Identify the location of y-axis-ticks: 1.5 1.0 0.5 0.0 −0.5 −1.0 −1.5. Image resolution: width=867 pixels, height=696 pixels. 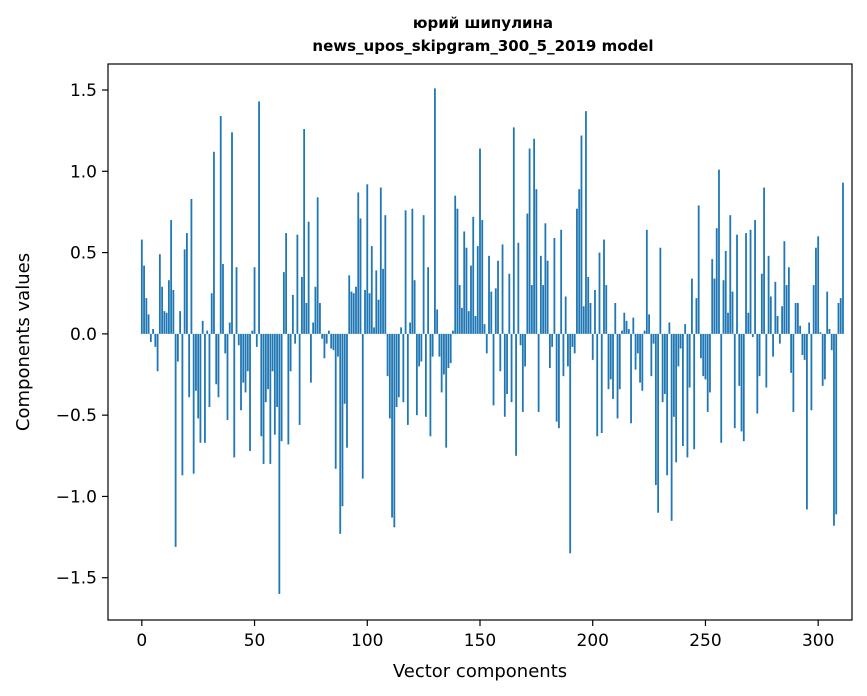
(82, 335).